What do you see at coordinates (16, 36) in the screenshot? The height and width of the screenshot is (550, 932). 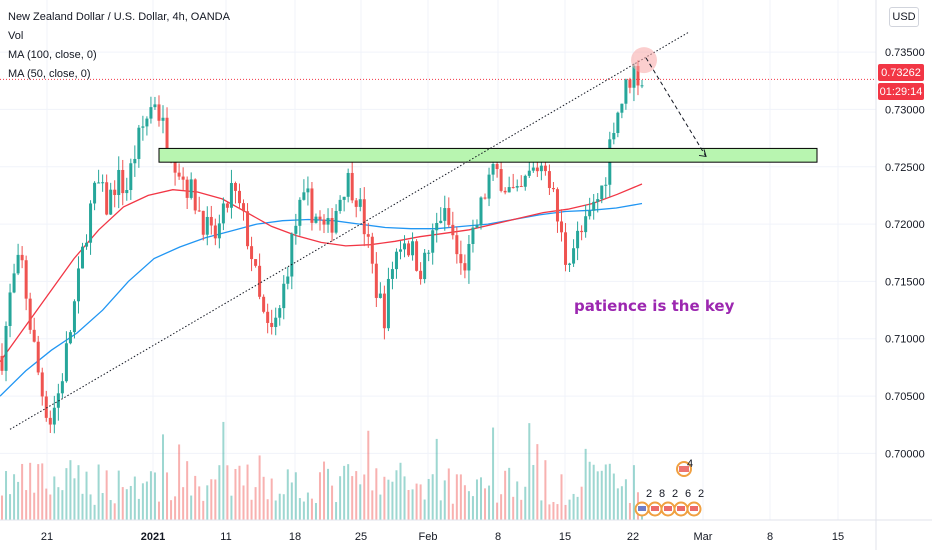 I see `vol-indicator-label: Vol` at bounding box center [16, 36].